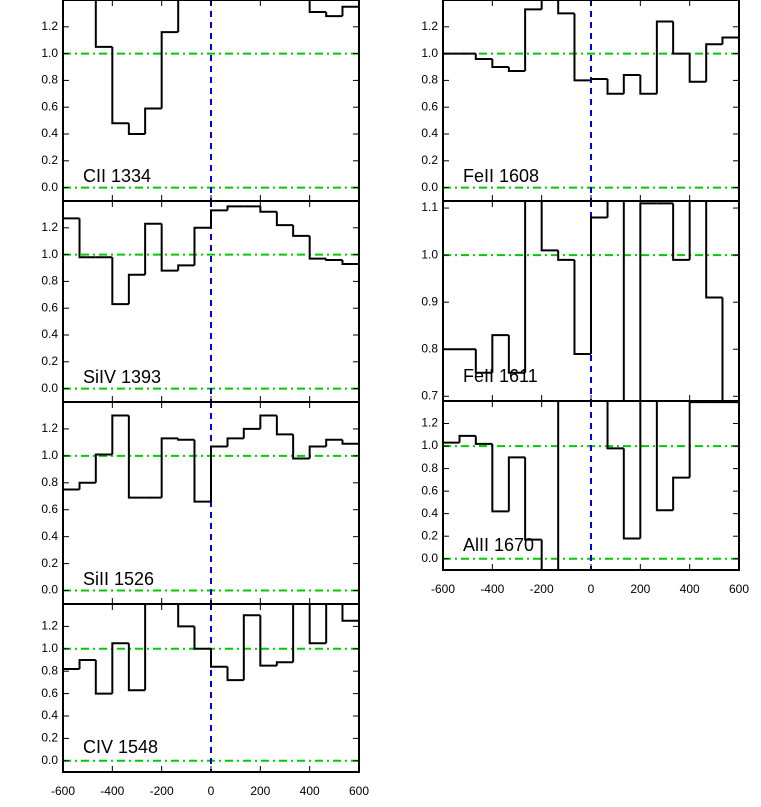  Describe the element at coordinates (120, 747) in the screenshot. I see `panel-label: CIV 1548` at that location.